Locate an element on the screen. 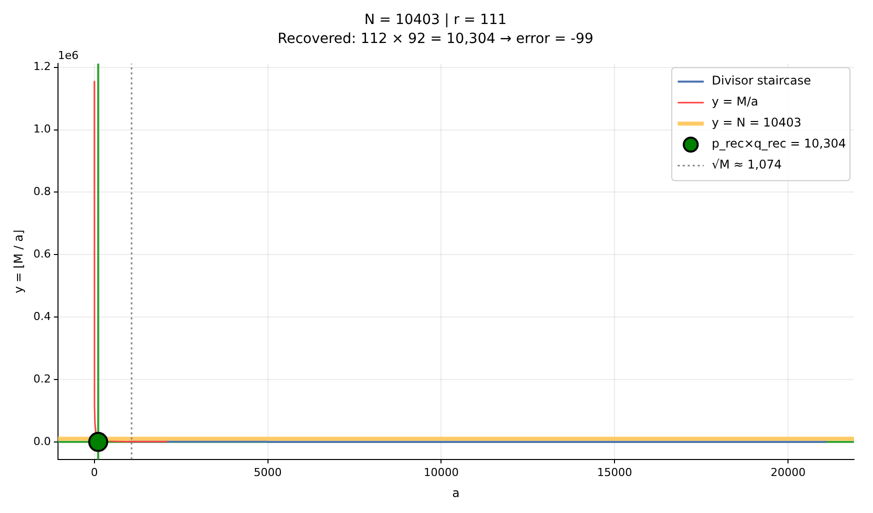 The image size is (873, 513). x-tick-label: 15000 is located at coordinates (614, 472).